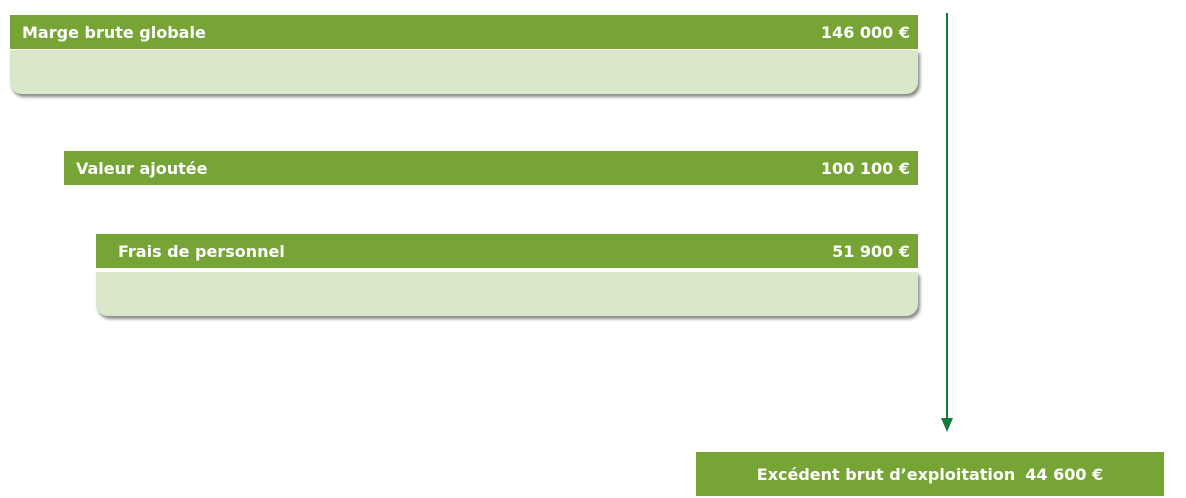 The height and width of the screenshot is (498, 1186). Describe the element at coordinates (114, 32) in the screenshot. I see `row-label: Marge brute globale` at that location.